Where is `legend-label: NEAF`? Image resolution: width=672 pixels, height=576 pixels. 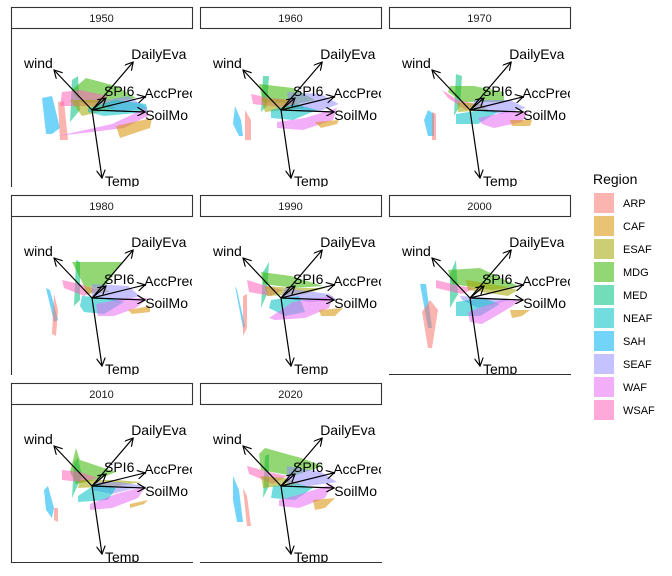 legend-label: NEAF is located at coordinates (638, 319).